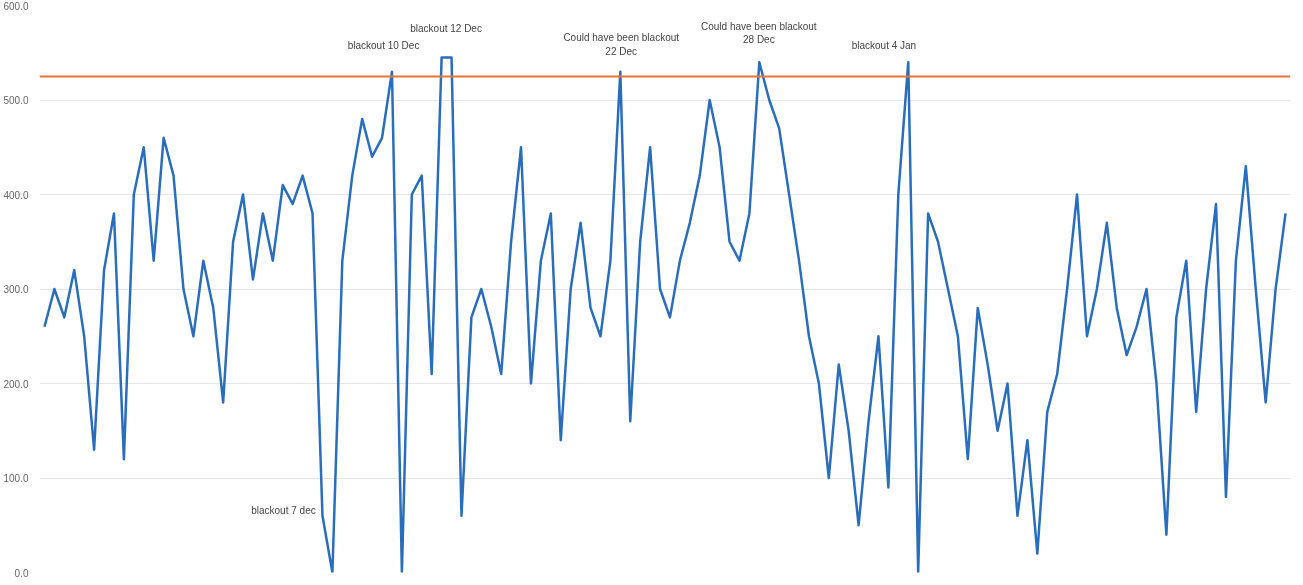 The height and width of the screenshot is (585, 1303). Describe the element at coordinates (621, 44) in the screenshot. I see `annotation: Could have been blackout 22 Dec` at that location.